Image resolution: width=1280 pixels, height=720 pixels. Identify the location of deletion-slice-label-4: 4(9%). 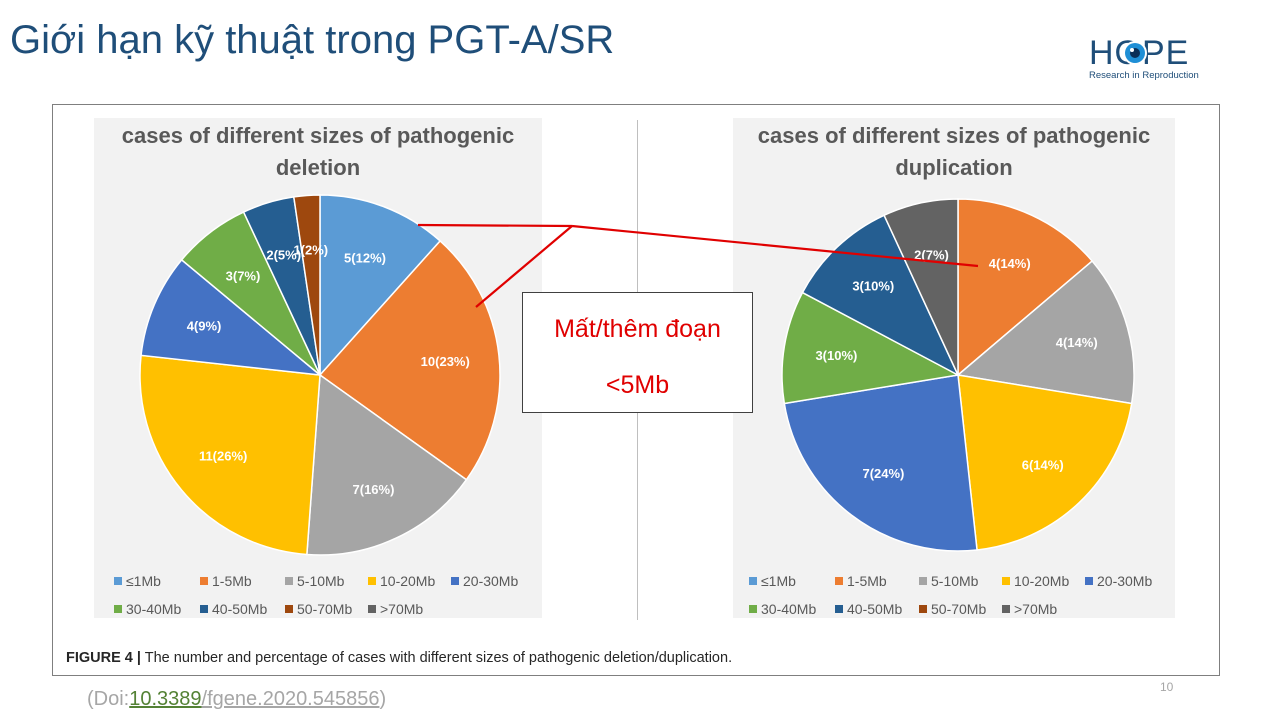
(204, 326).